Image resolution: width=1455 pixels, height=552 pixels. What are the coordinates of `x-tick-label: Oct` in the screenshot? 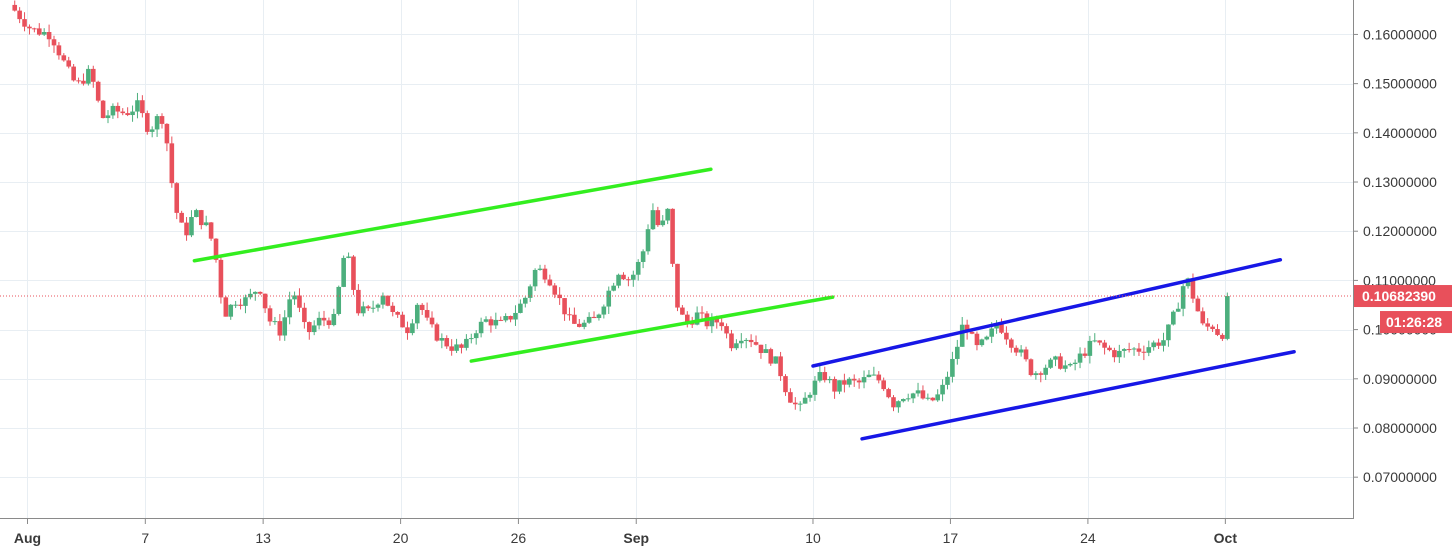 It's located at (1226, 538).